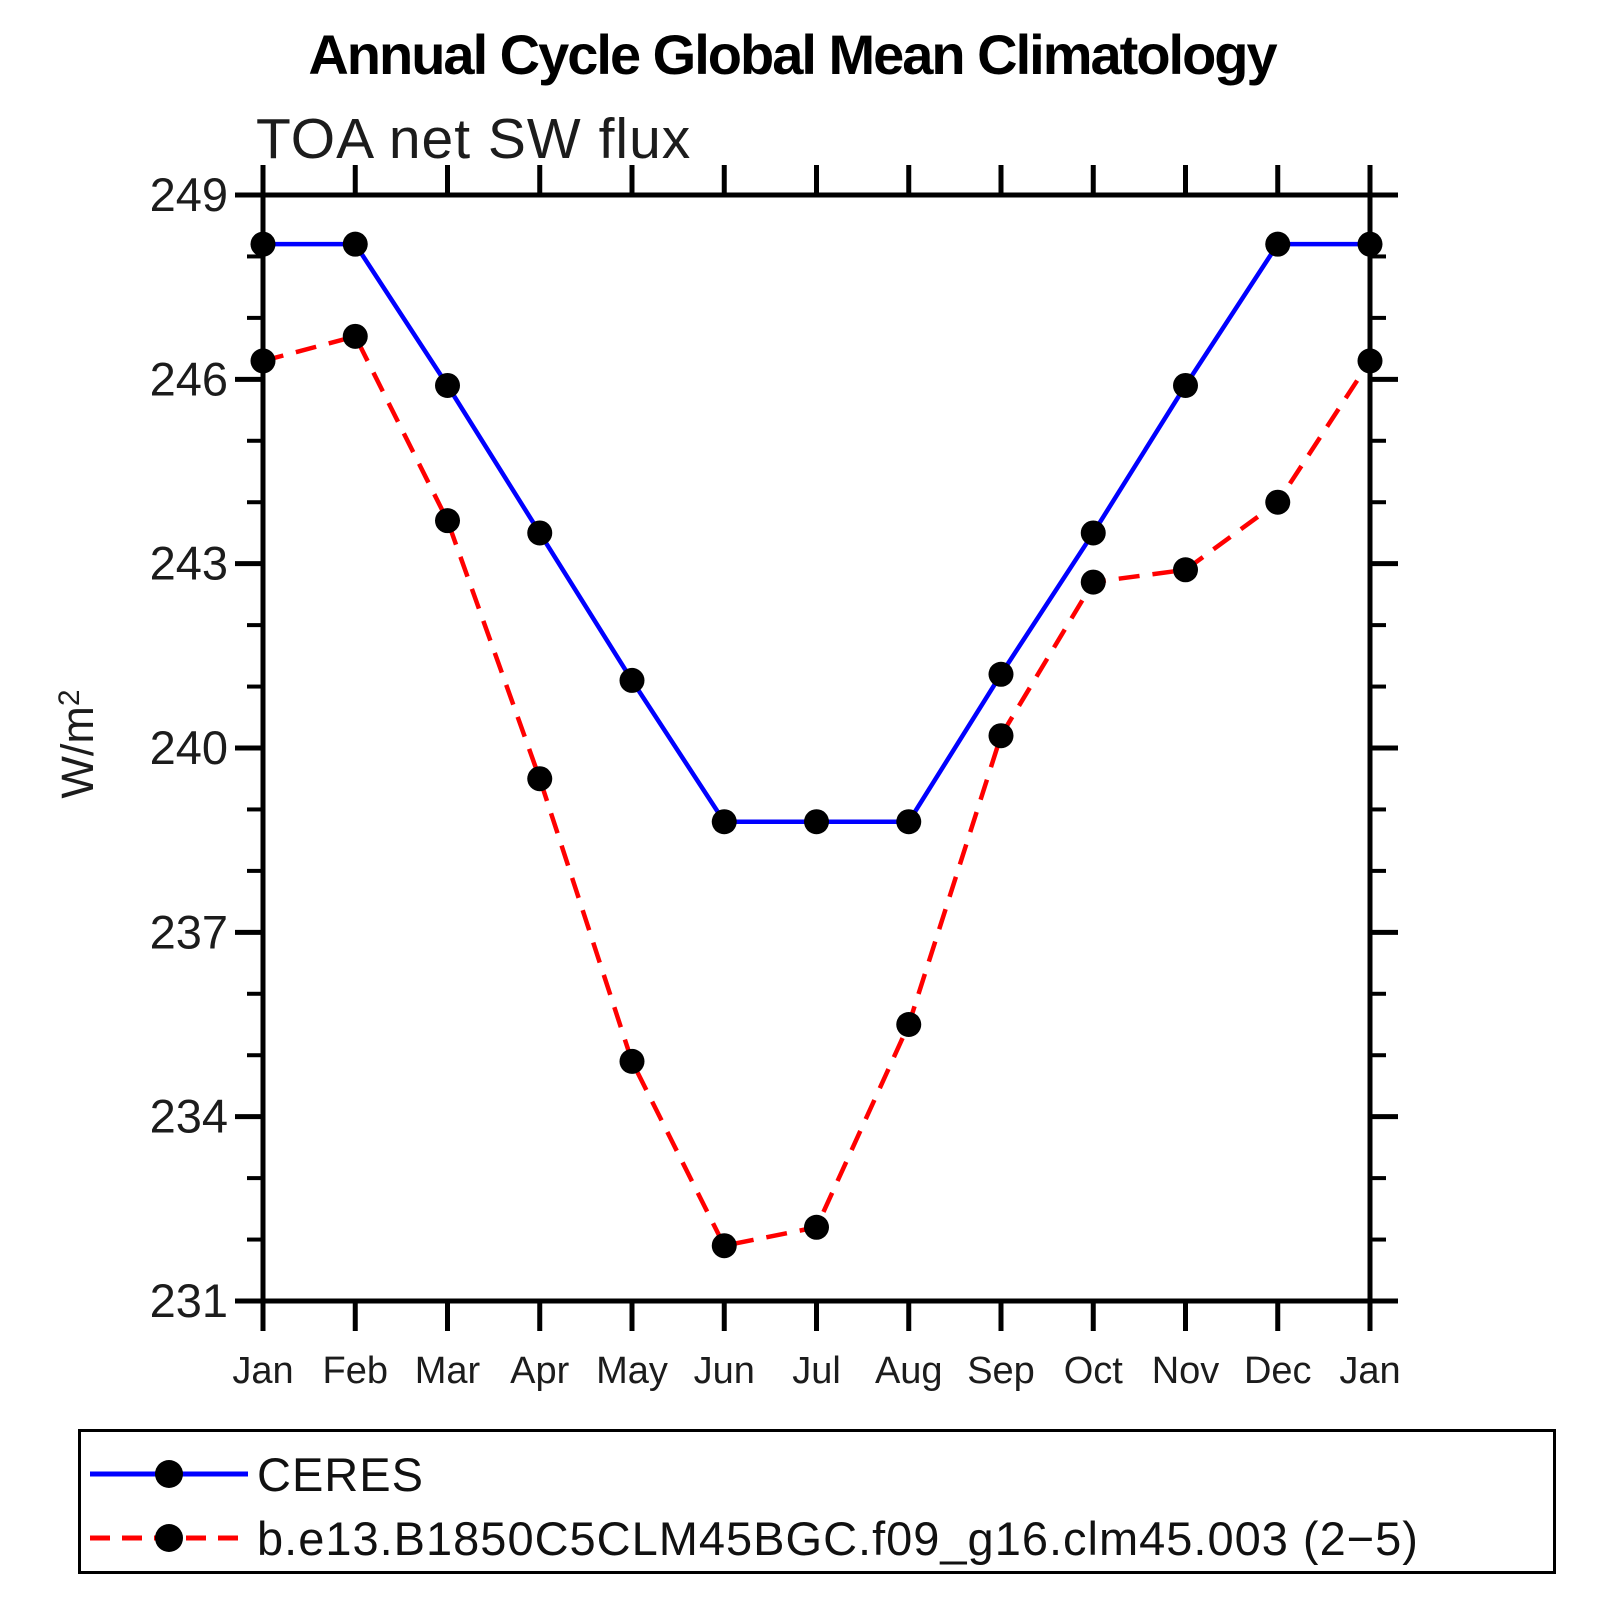  I want to click on x-tick-label: May, so click(632, 1371).